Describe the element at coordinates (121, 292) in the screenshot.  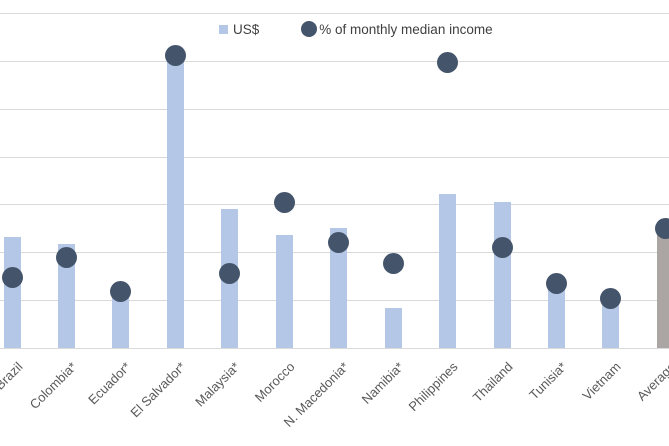
I see `dot-ecuador` at that location.